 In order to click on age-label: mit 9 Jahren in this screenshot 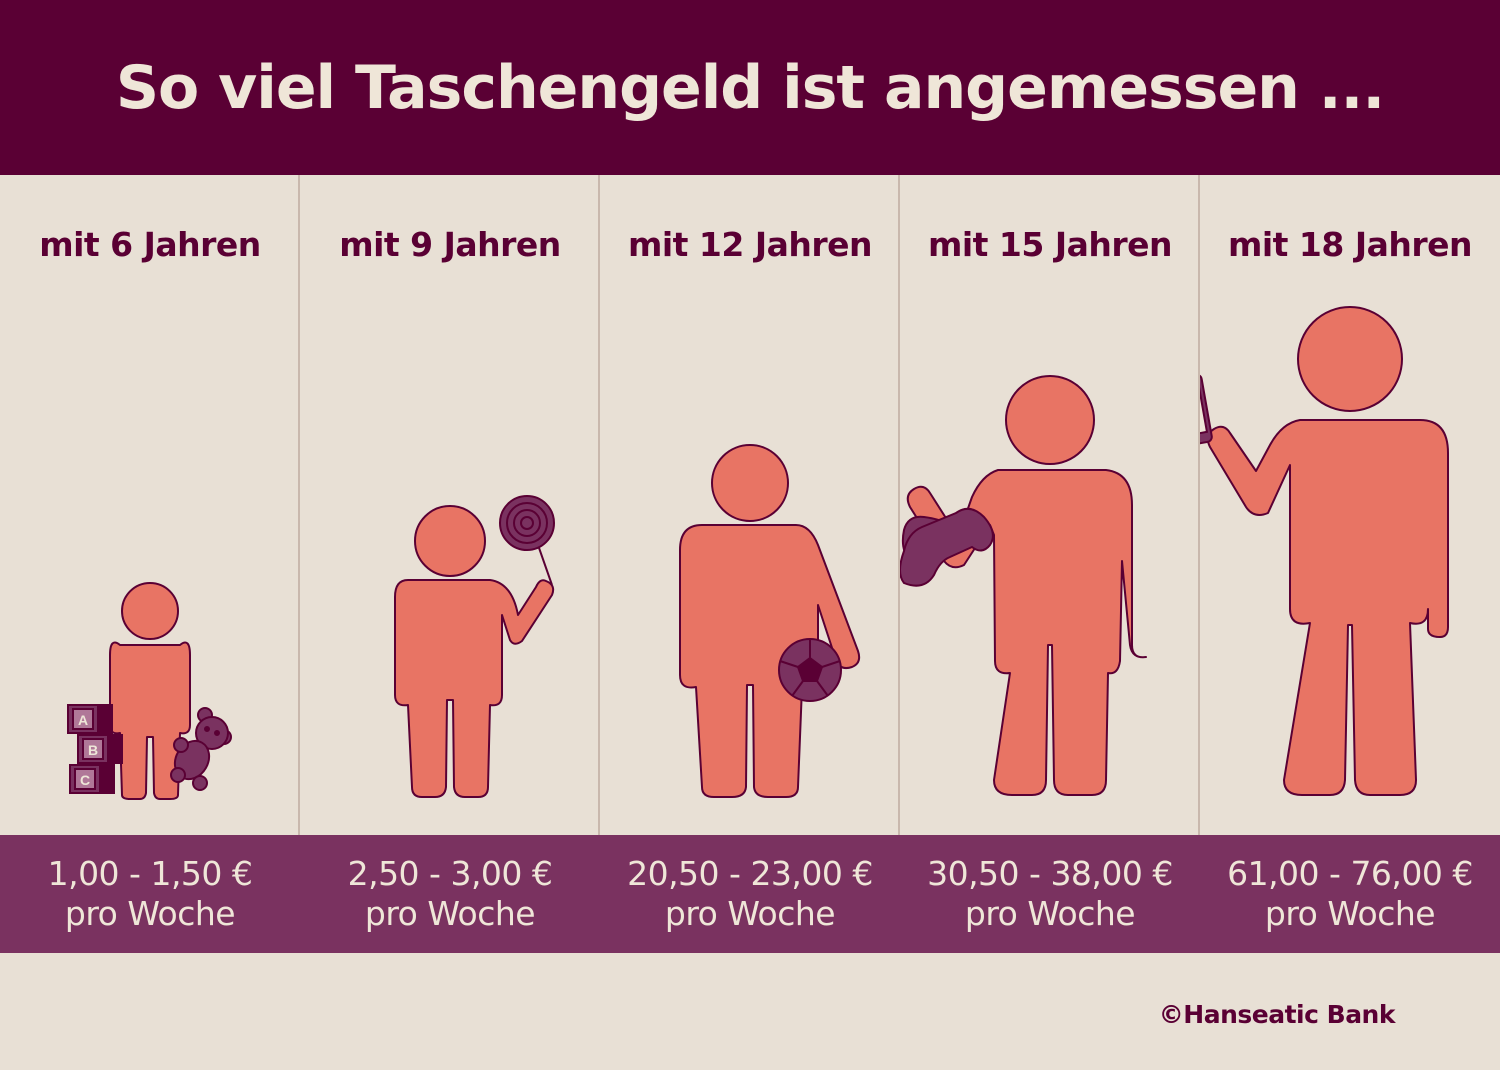, I will do `click(450, 244)`.